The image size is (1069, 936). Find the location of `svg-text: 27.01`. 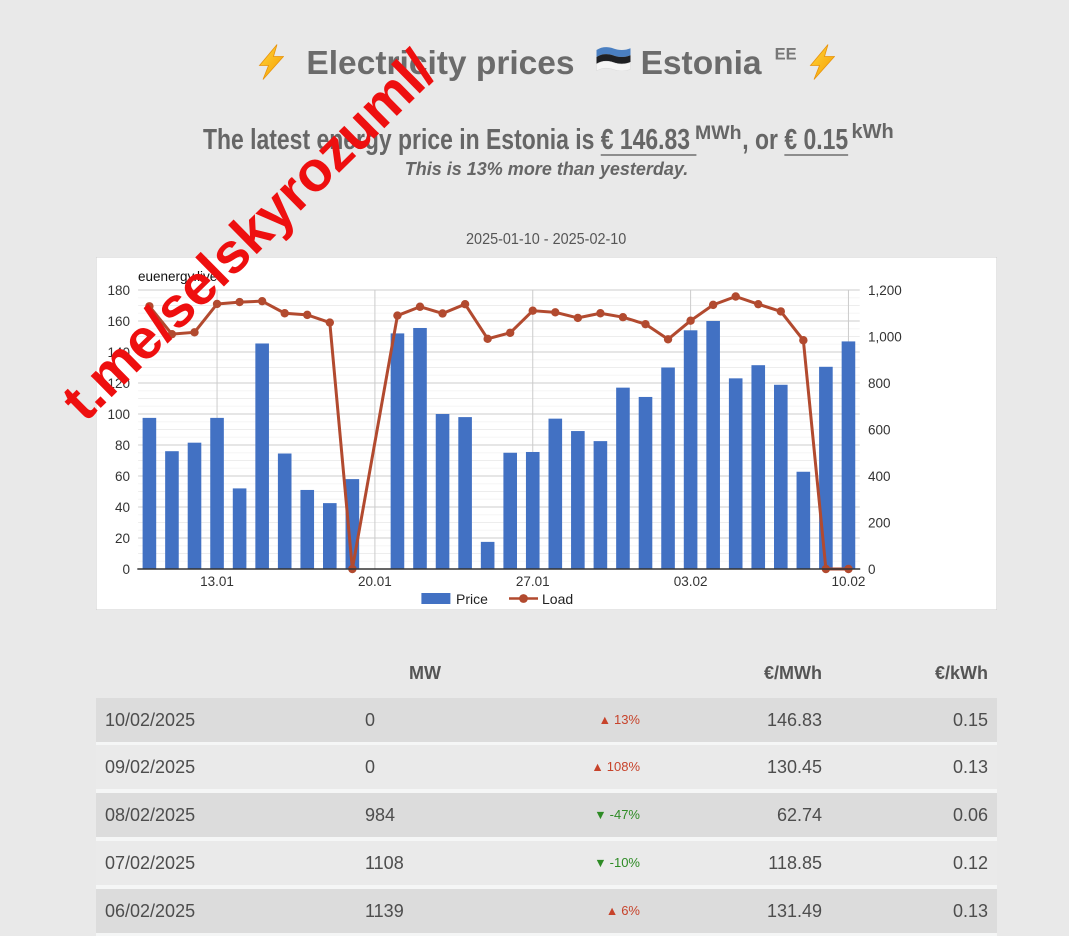

svg-text: 27.01 is located at coordinates (533, 581).